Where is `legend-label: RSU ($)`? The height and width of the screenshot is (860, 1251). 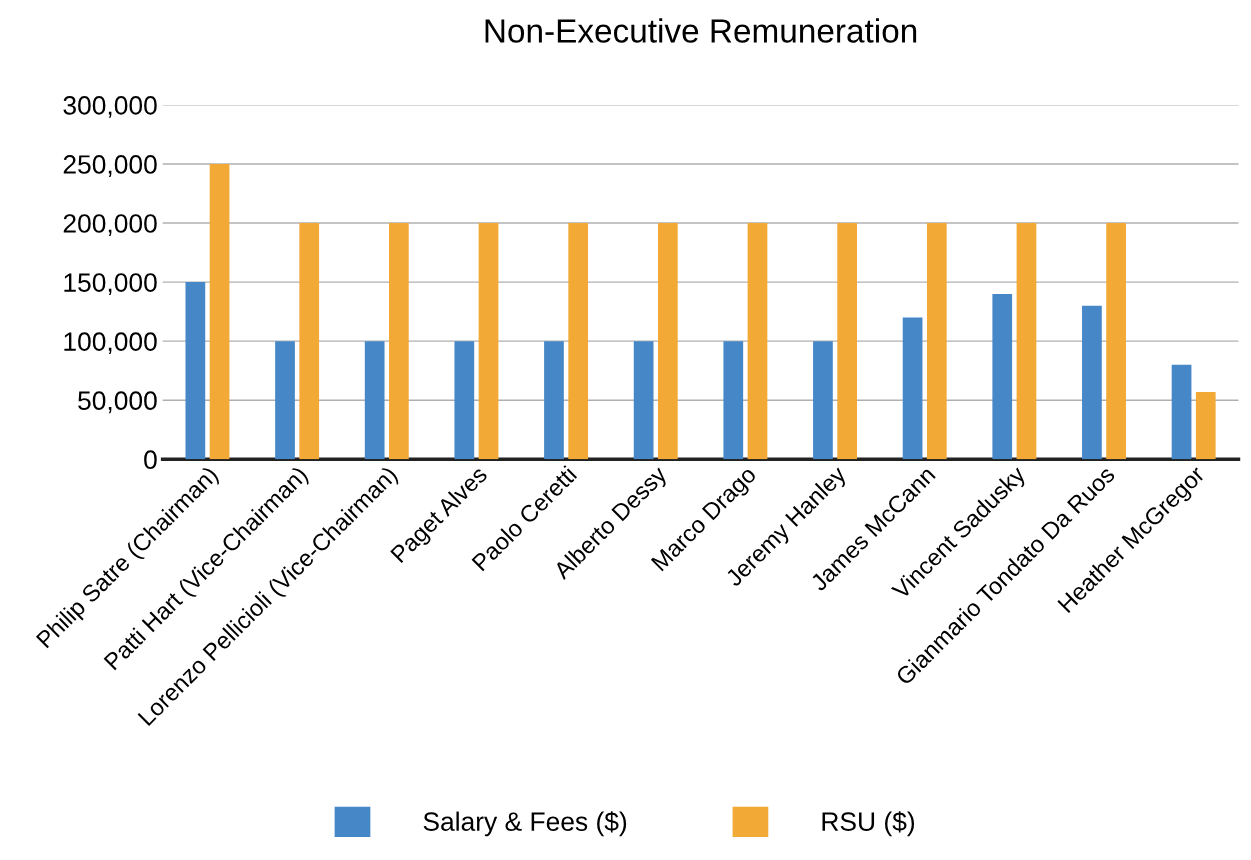
legend-label: RSU ($) is located at coordinates (868, 824).